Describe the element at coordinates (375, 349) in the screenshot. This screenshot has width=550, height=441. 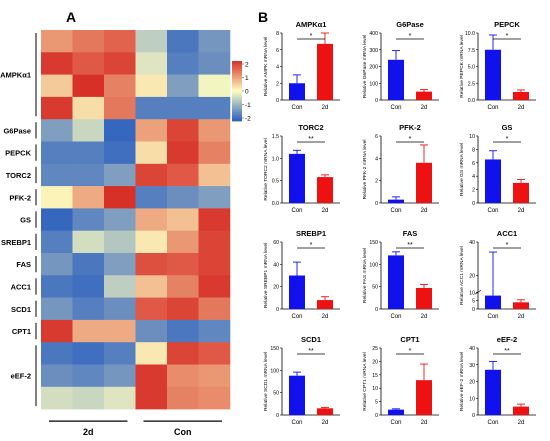
I see `y-tick-label: 25` at that location.